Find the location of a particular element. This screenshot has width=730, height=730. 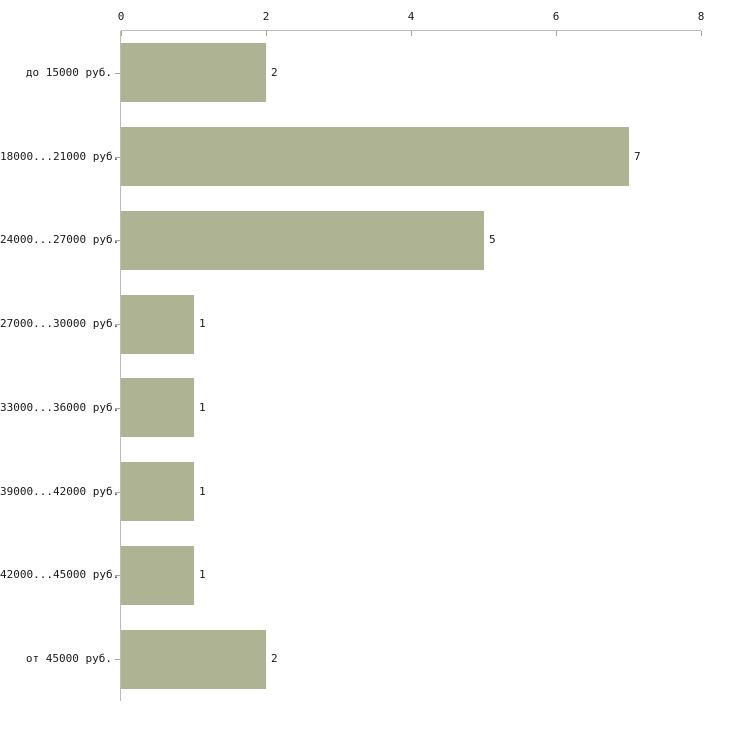

bar-value-label: 5 is located at coordinates (492, 239).